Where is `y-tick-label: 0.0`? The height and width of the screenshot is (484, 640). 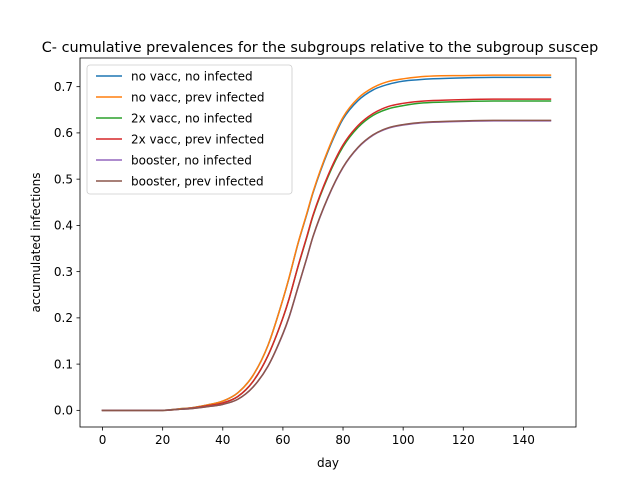
y-tick-label: 0.0 is located at coordinates (63, 411).